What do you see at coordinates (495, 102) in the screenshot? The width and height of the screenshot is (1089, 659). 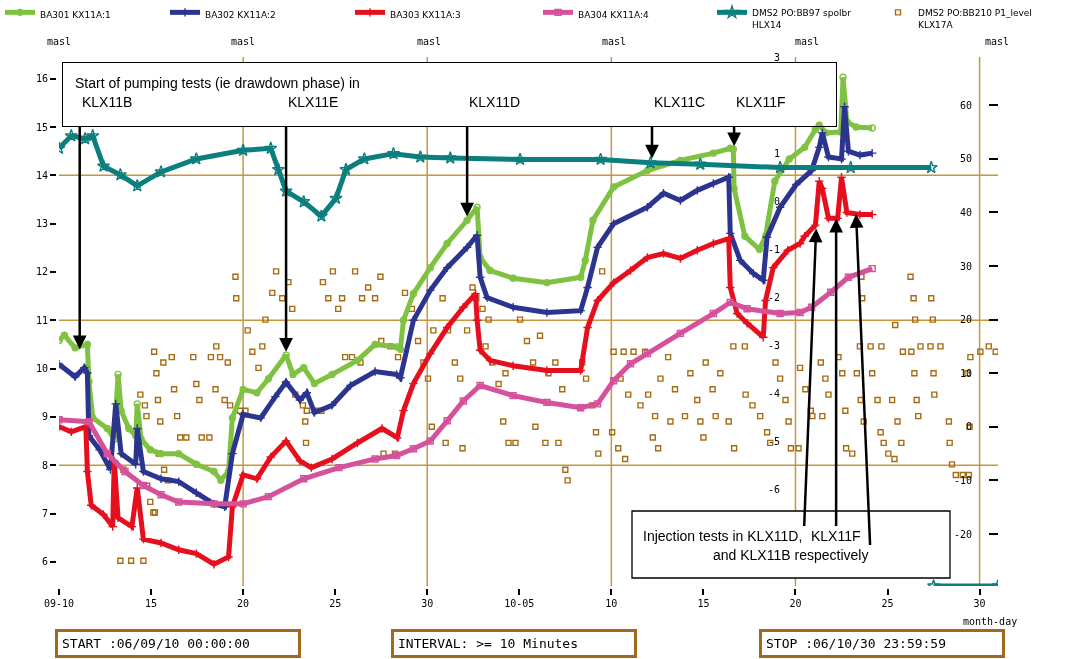 I see `annotation: KLX11D` at bounding box center [495, 102].